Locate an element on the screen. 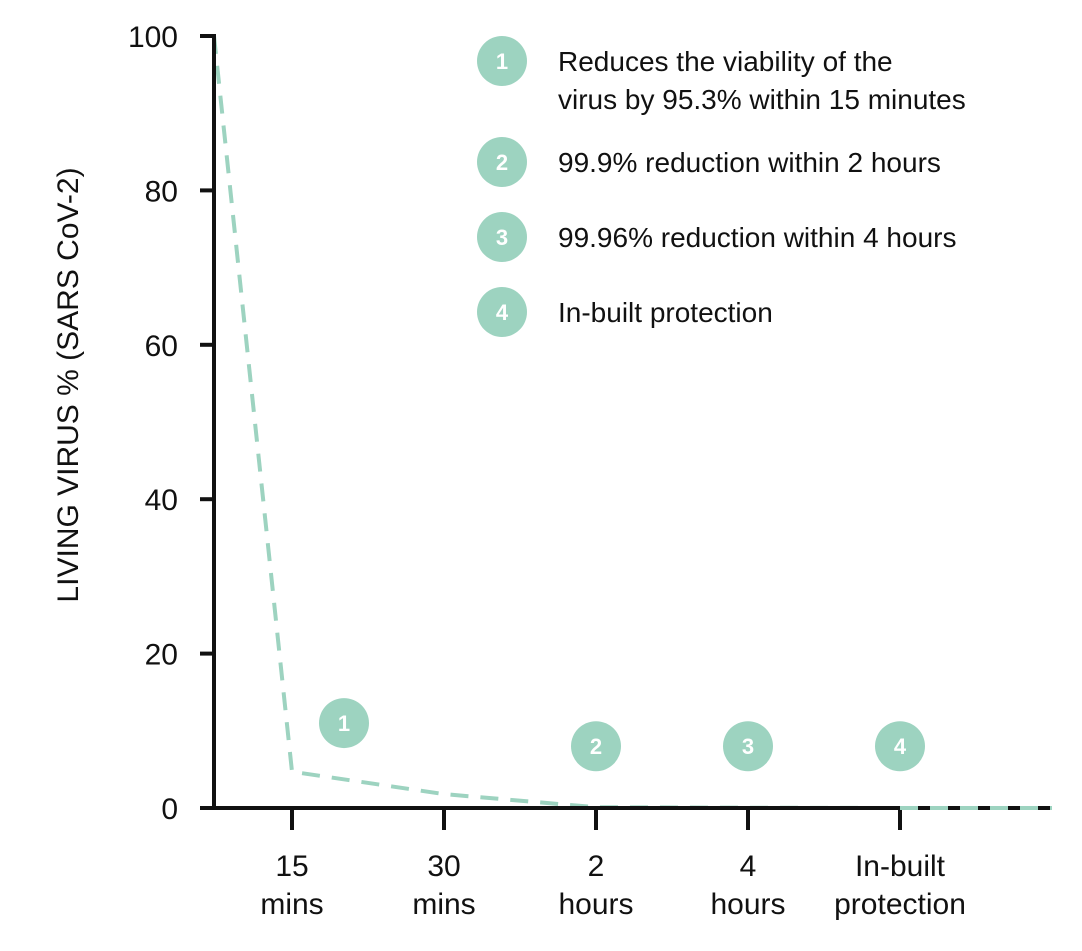 Image resolution: width=1082 pixels, height=951 pixels. x-tick-label: In-built protection is located at coordinates (900, 885).